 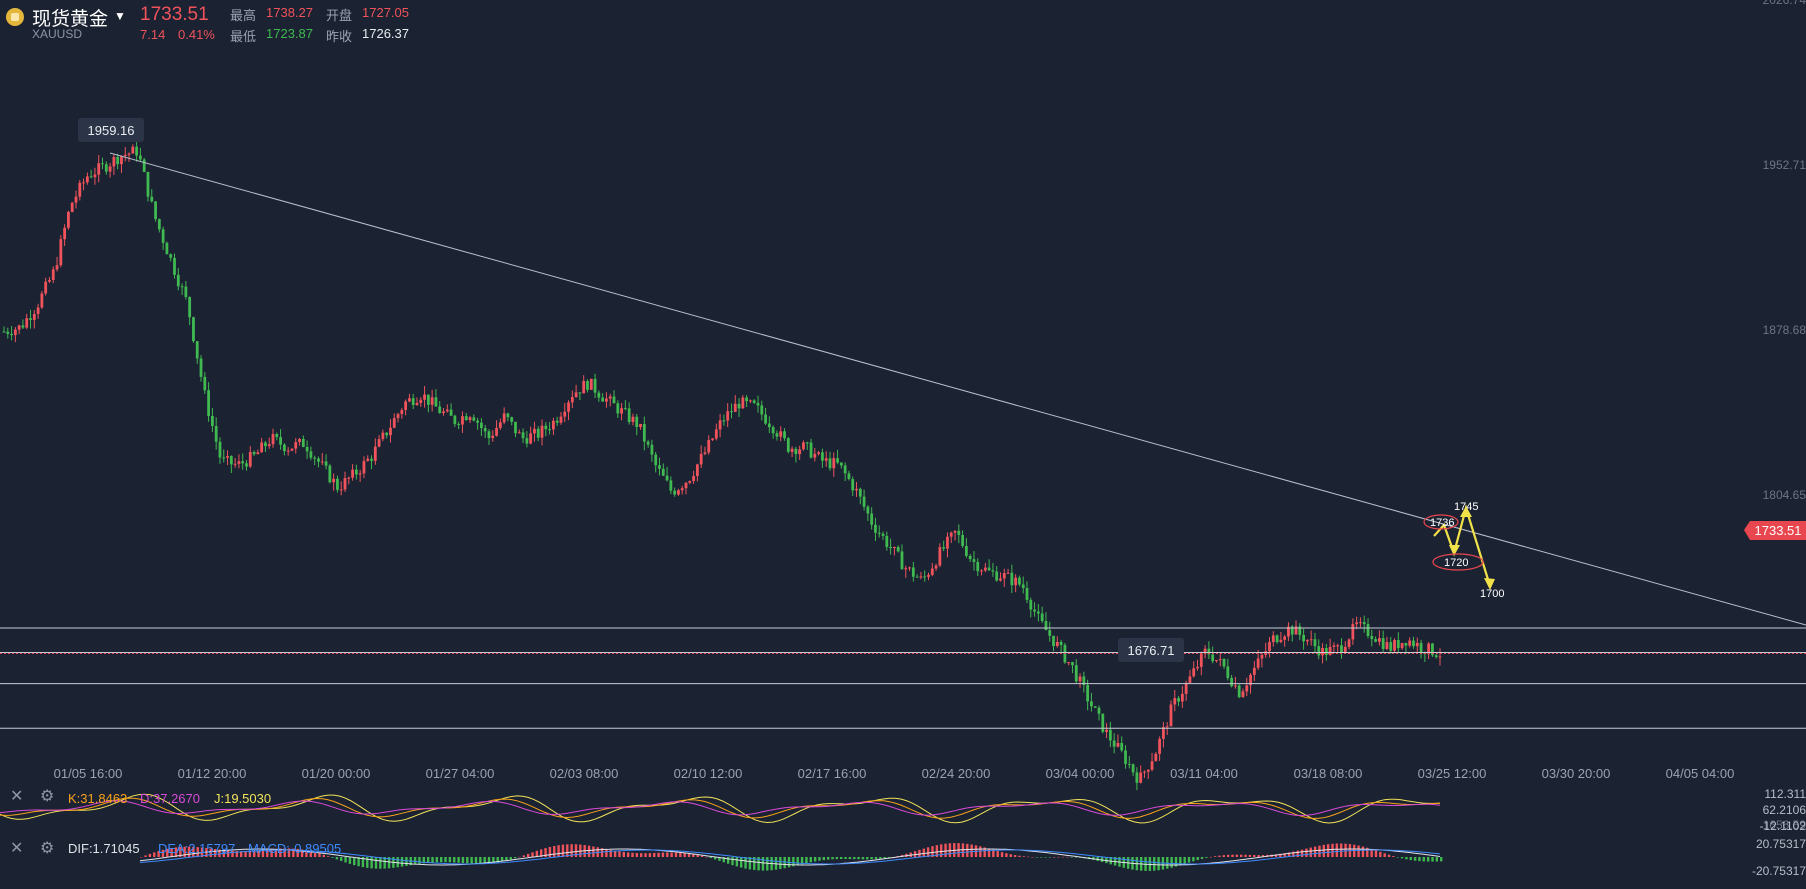 I want to click on time-tick: 01/20 00:00, so click(x=336, y=773).